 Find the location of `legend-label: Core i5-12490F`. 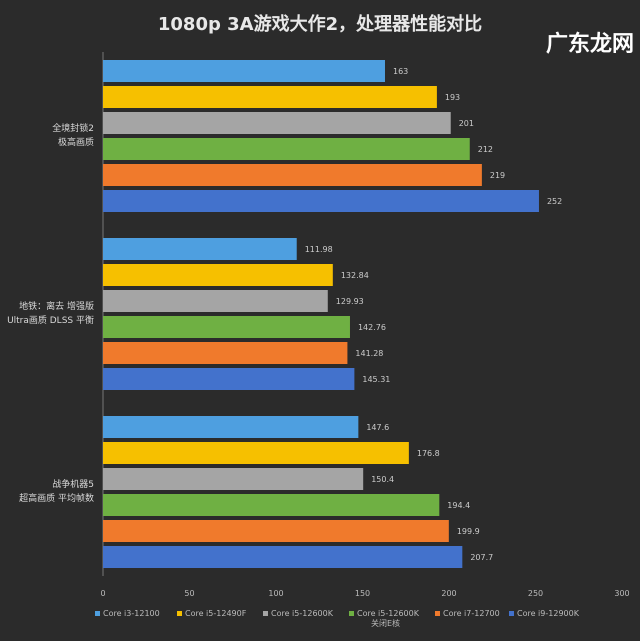

legend-label: Core i5-12490F is located at coordinates (216, 613).